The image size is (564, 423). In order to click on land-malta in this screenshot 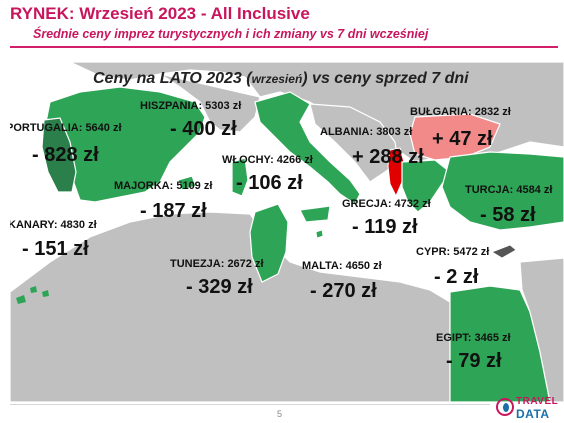, I will do `click(319, 234)`.